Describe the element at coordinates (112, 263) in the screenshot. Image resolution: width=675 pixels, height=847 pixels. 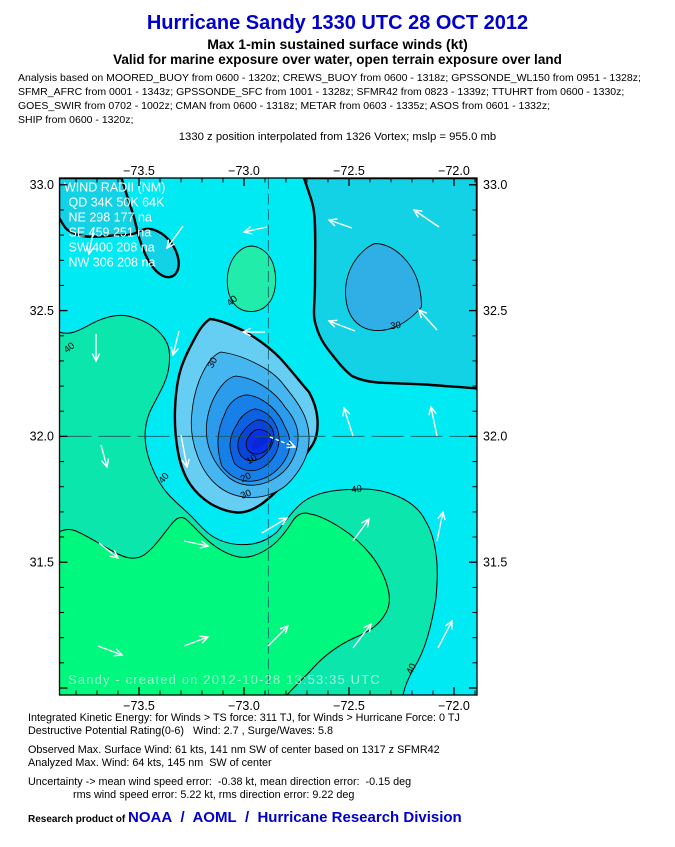
I see `svg-text: NW 306 208 na` at that location.